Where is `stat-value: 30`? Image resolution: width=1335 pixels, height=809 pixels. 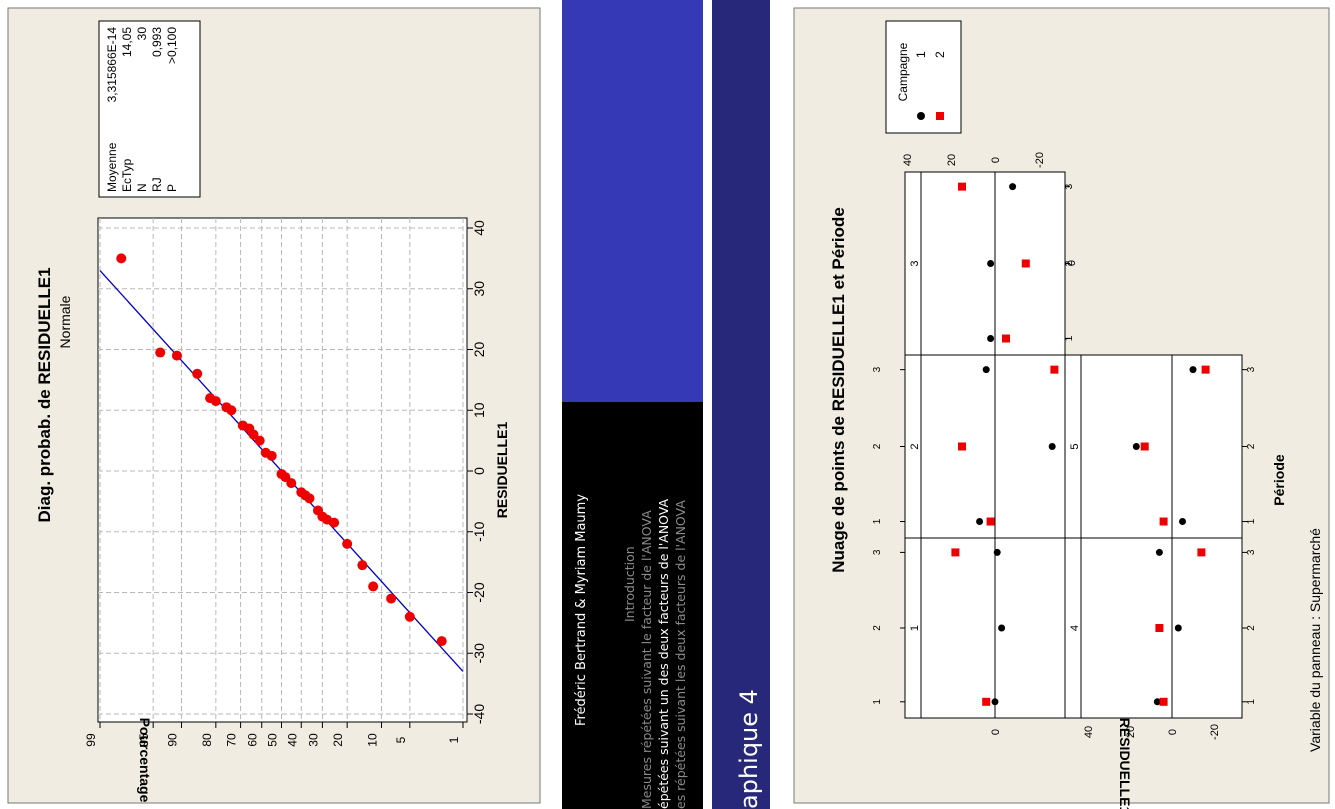
stat-value: 30 is located at coordinates (142, 34).